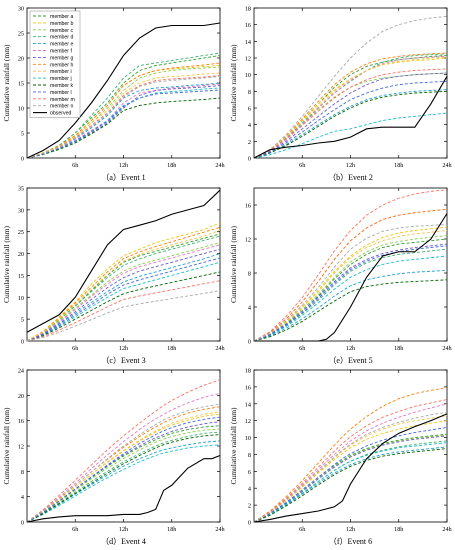  What do you see at coordinates (61, 31) in the screenshot?
I see `legend-label: member c` at bounding box center [61, 31].